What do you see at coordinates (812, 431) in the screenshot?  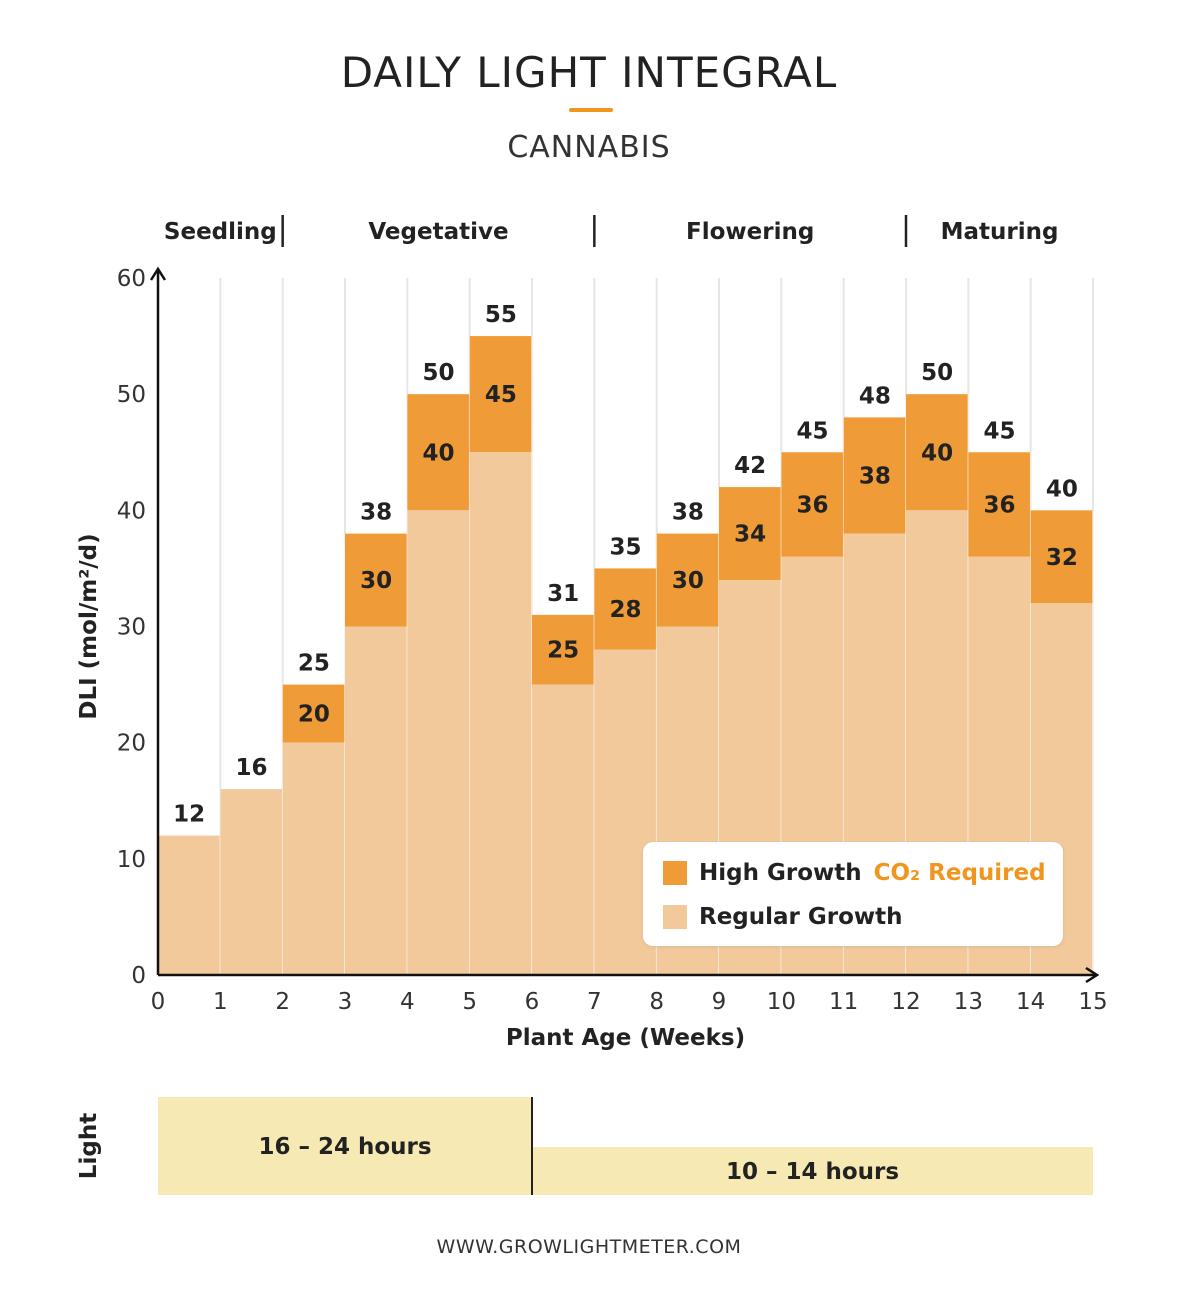 I see `data-label-high-week-11: 45` at bounding box center [812, 431].